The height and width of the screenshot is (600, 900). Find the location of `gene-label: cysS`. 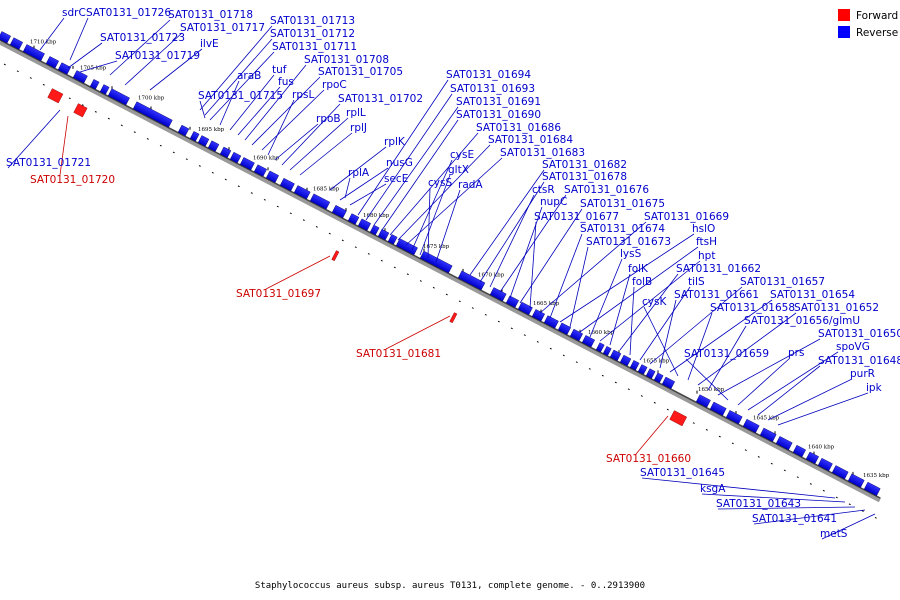

gene-label: cysS is located at coordinates (440, 183).